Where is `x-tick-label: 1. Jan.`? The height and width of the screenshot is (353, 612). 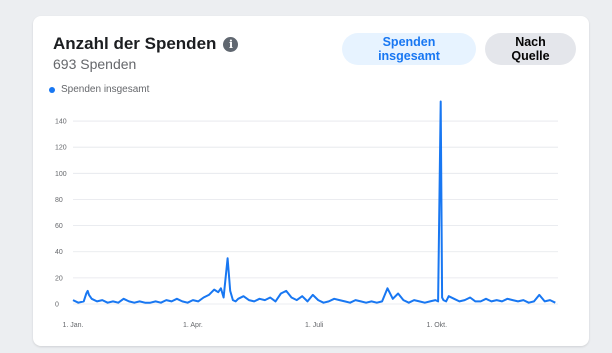
x-tick-label: 1. Jan. is located at coordinates (72, 325).